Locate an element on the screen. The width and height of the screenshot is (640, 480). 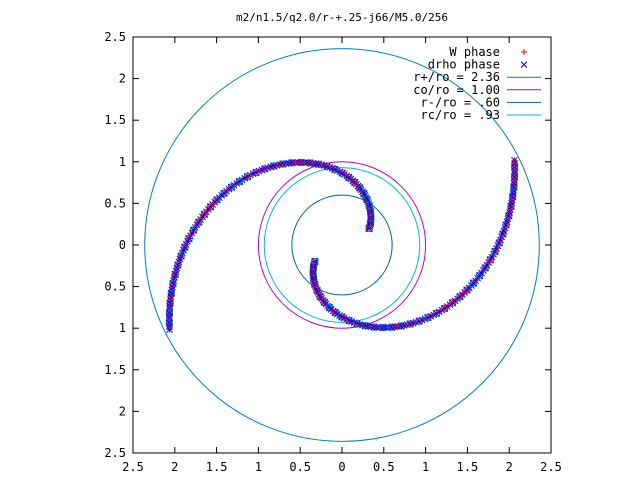
legend-label: r+/ro = 2.36 is located at coordinates (456, 77).